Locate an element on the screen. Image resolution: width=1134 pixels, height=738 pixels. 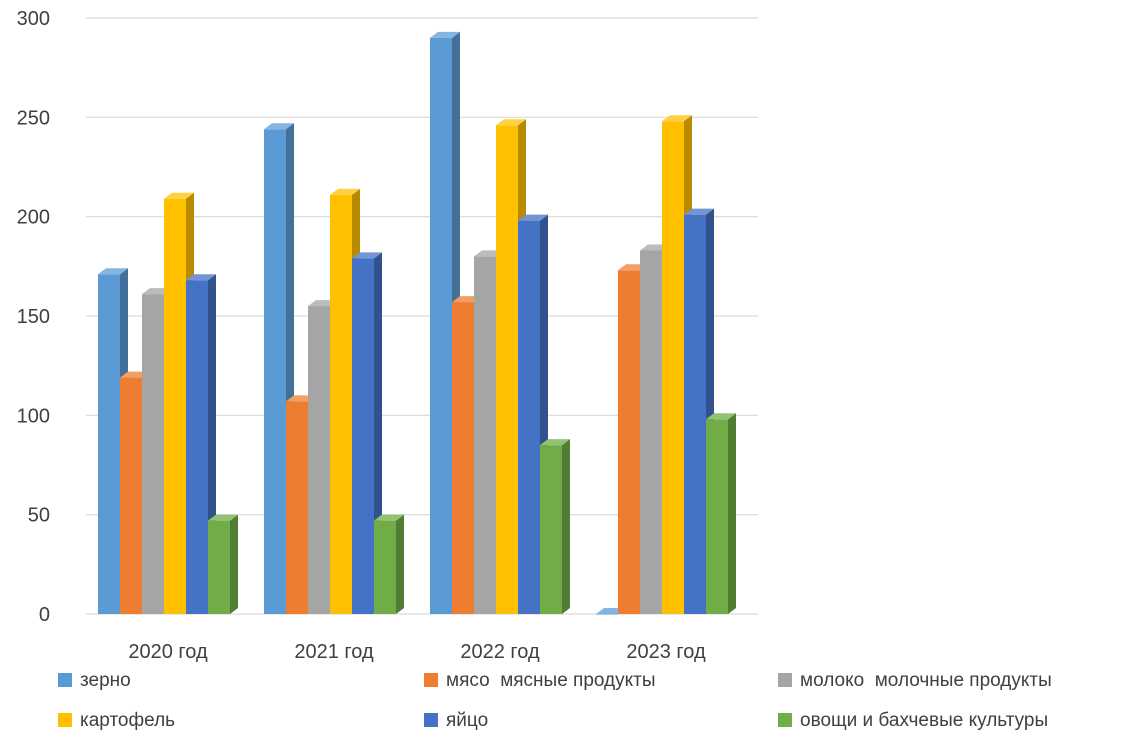
y-tick-label: 250 is located at coordinates (33, 118).